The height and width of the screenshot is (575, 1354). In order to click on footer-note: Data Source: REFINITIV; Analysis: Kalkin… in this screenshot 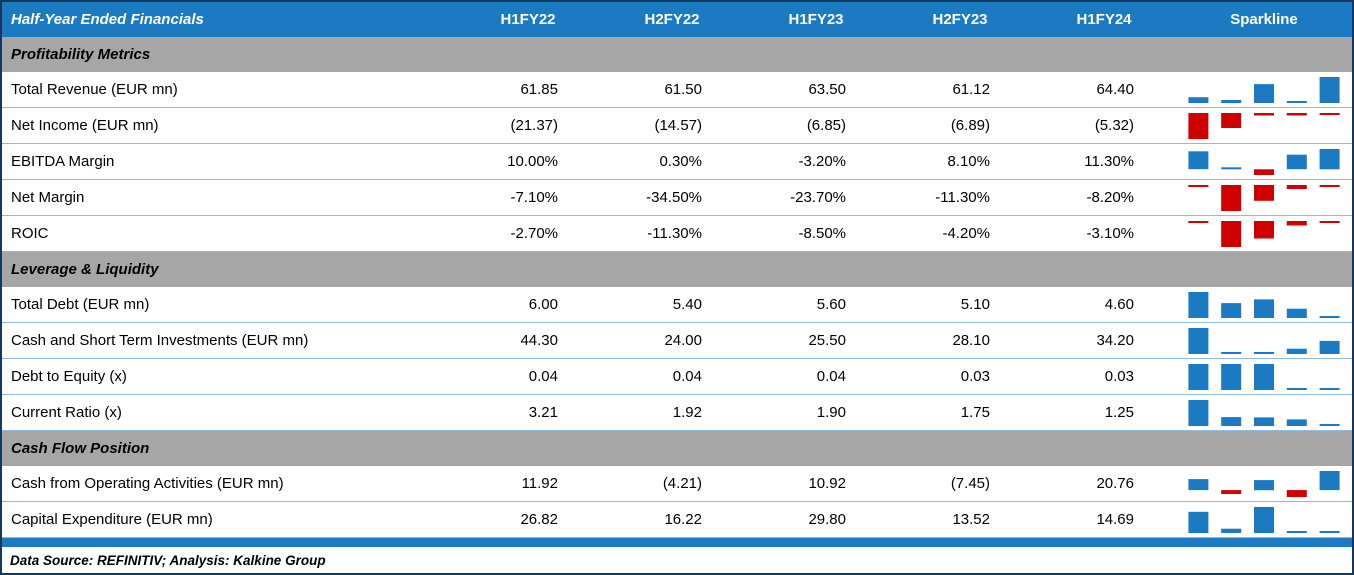, I will do `click(677, 560)`.